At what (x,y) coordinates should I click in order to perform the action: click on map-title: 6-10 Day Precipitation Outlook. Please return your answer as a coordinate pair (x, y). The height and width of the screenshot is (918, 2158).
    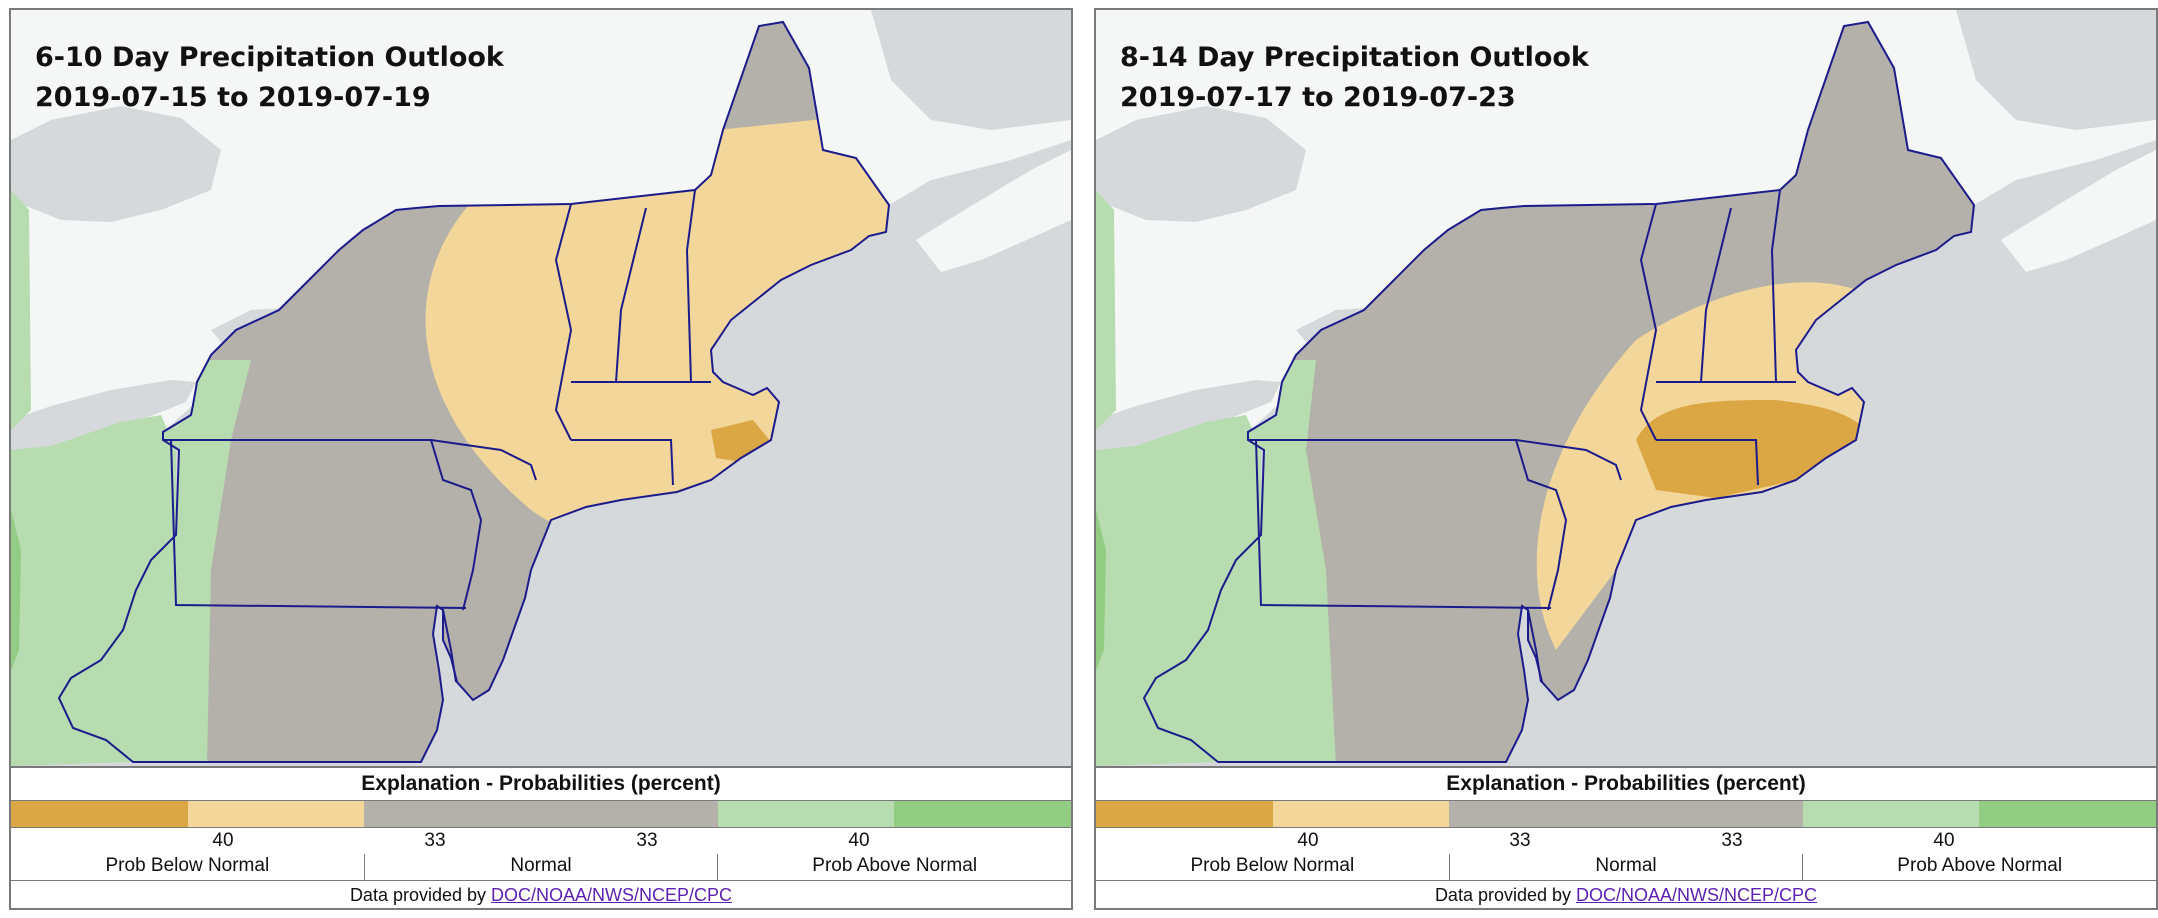
    Looking at the image, I should click on (269, 57).